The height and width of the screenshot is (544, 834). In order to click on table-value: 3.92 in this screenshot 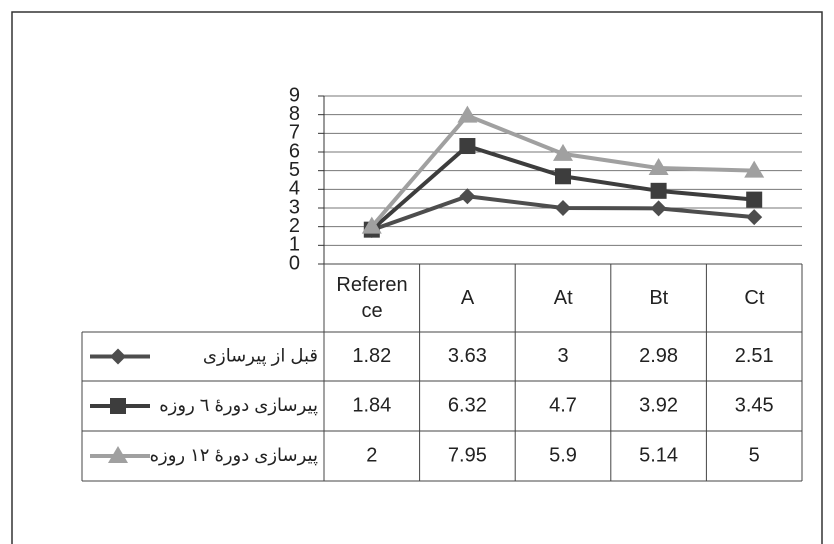, I will do `click(658, 405)`.